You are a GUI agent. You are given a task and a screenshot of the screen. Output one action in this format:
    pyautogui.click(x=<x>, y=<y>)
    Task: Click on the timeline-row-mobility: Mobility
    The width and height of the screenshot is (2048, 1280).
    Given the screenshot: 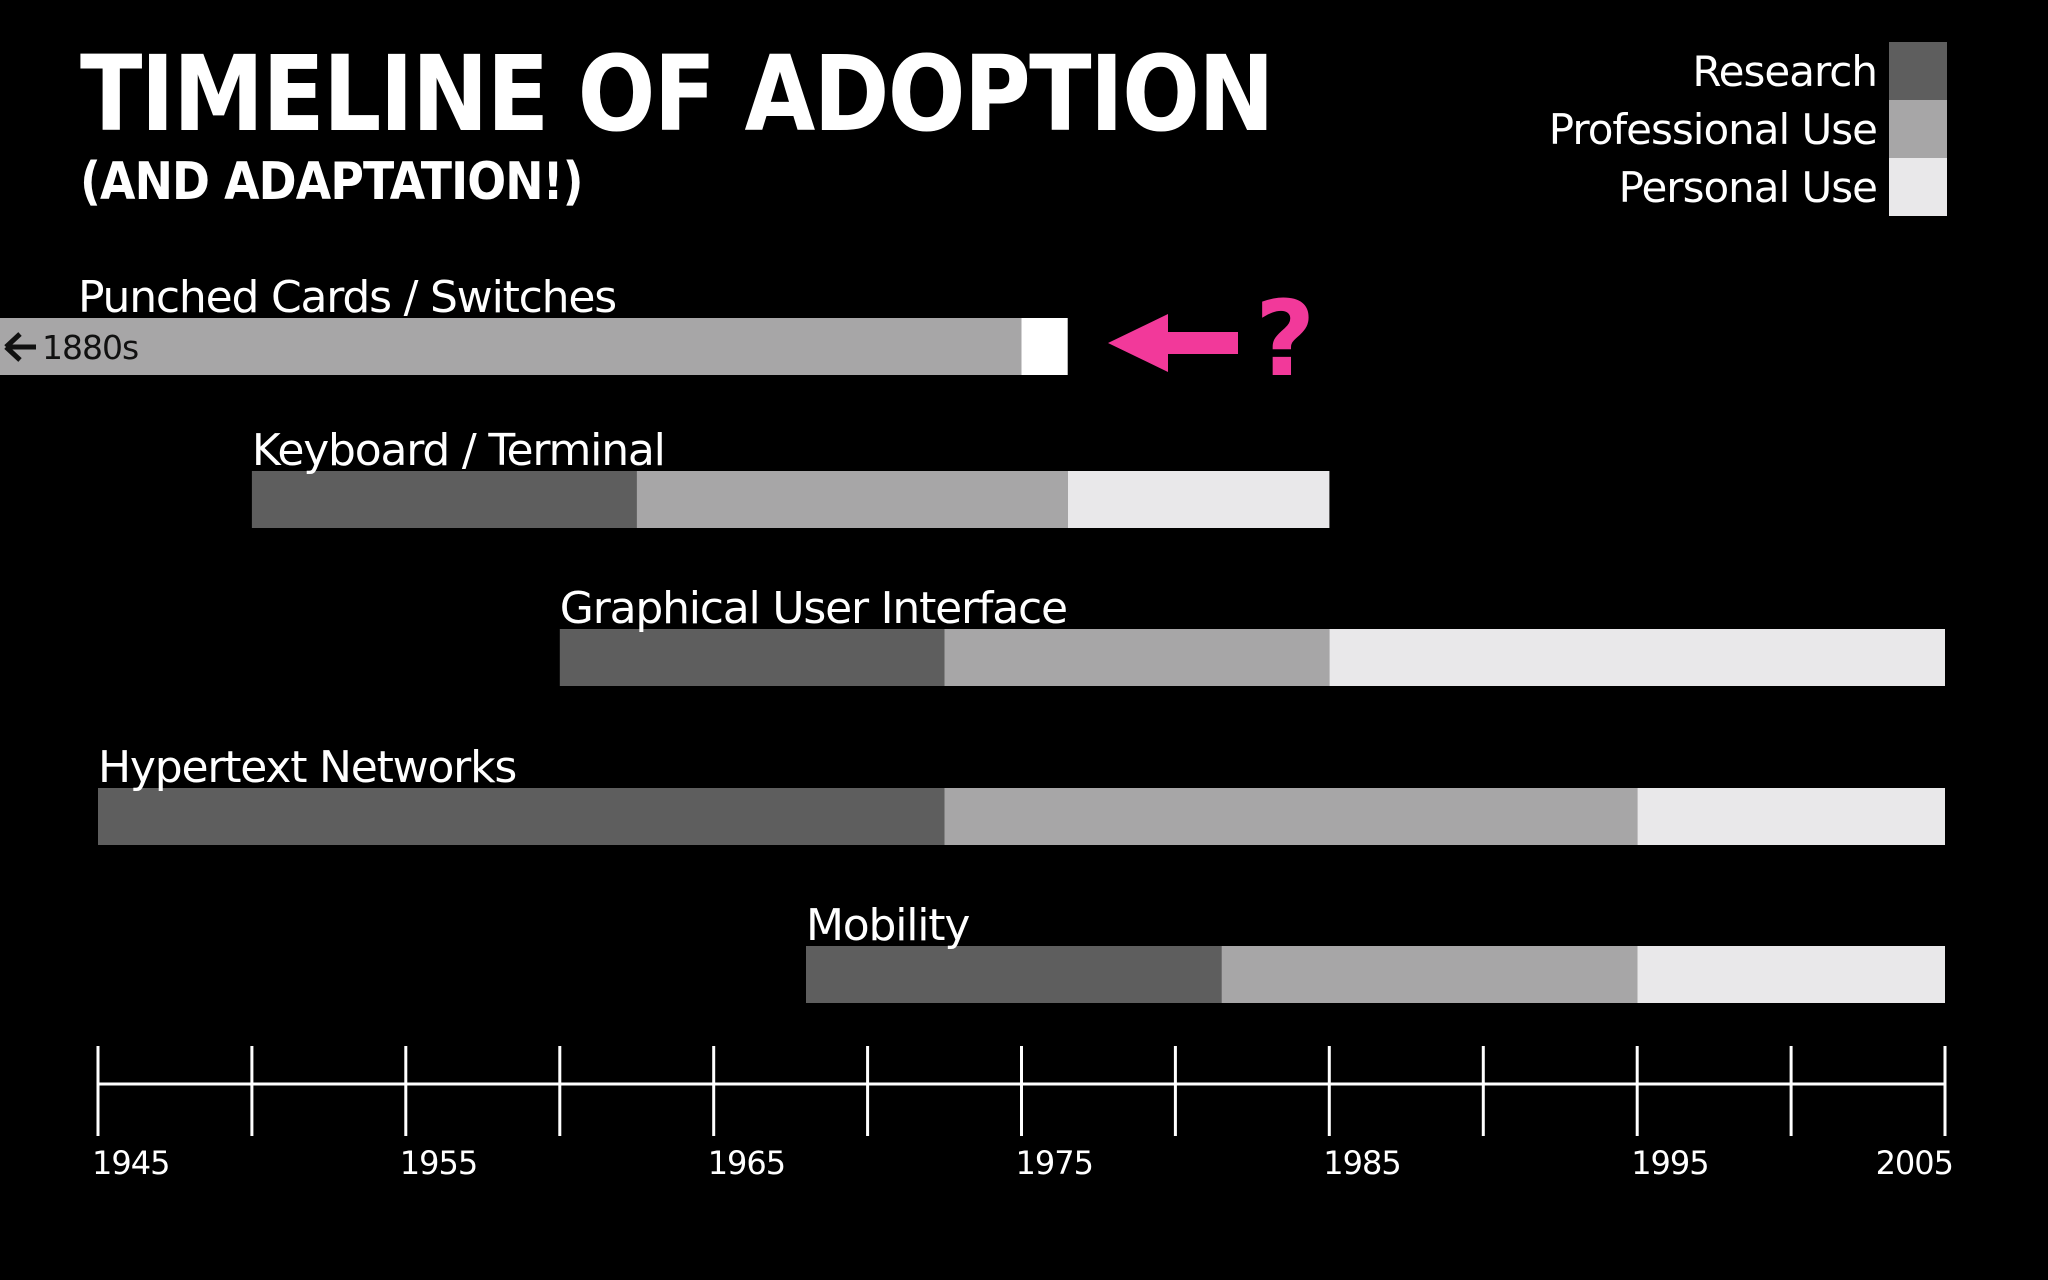 What is the action you would take?
    pyautogui.click(x=1375, y=951)
    